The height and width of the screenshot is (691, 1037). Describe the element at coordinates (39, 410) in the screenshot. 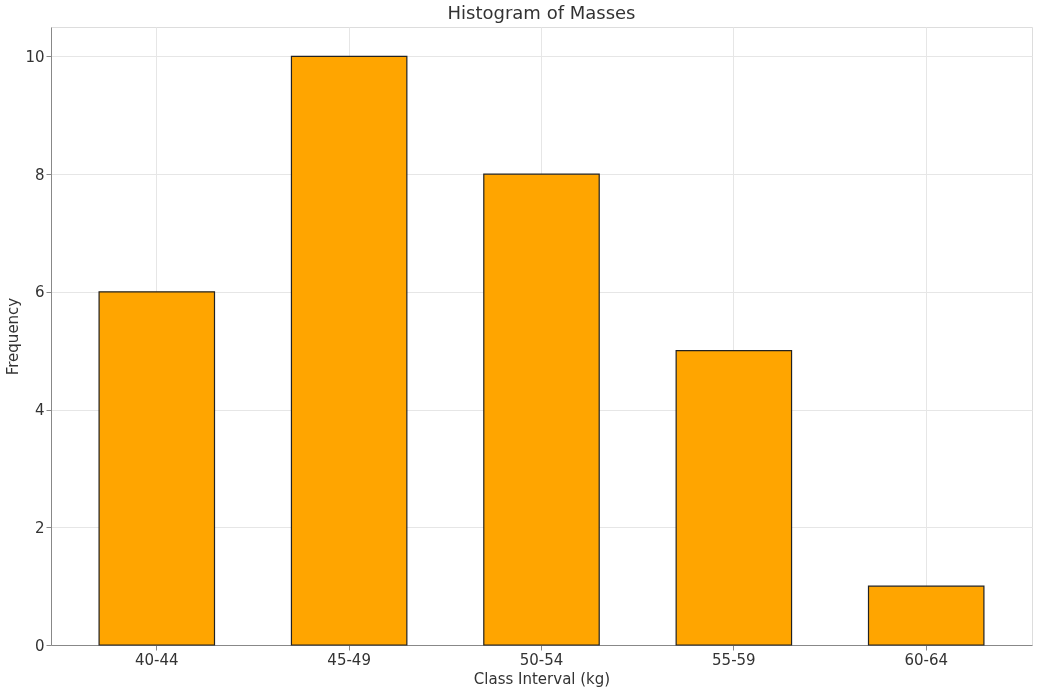

I see `y-tick-label: 4` at that location.